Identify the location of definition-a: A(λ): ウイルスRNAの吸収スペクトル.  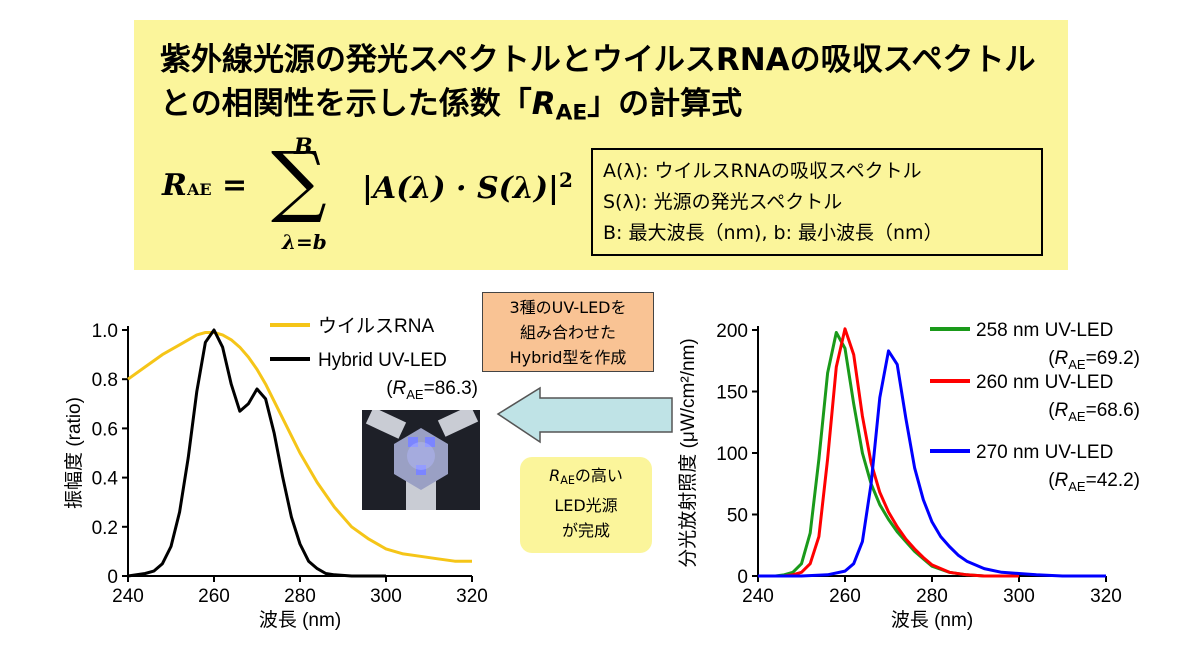
(762, 171).